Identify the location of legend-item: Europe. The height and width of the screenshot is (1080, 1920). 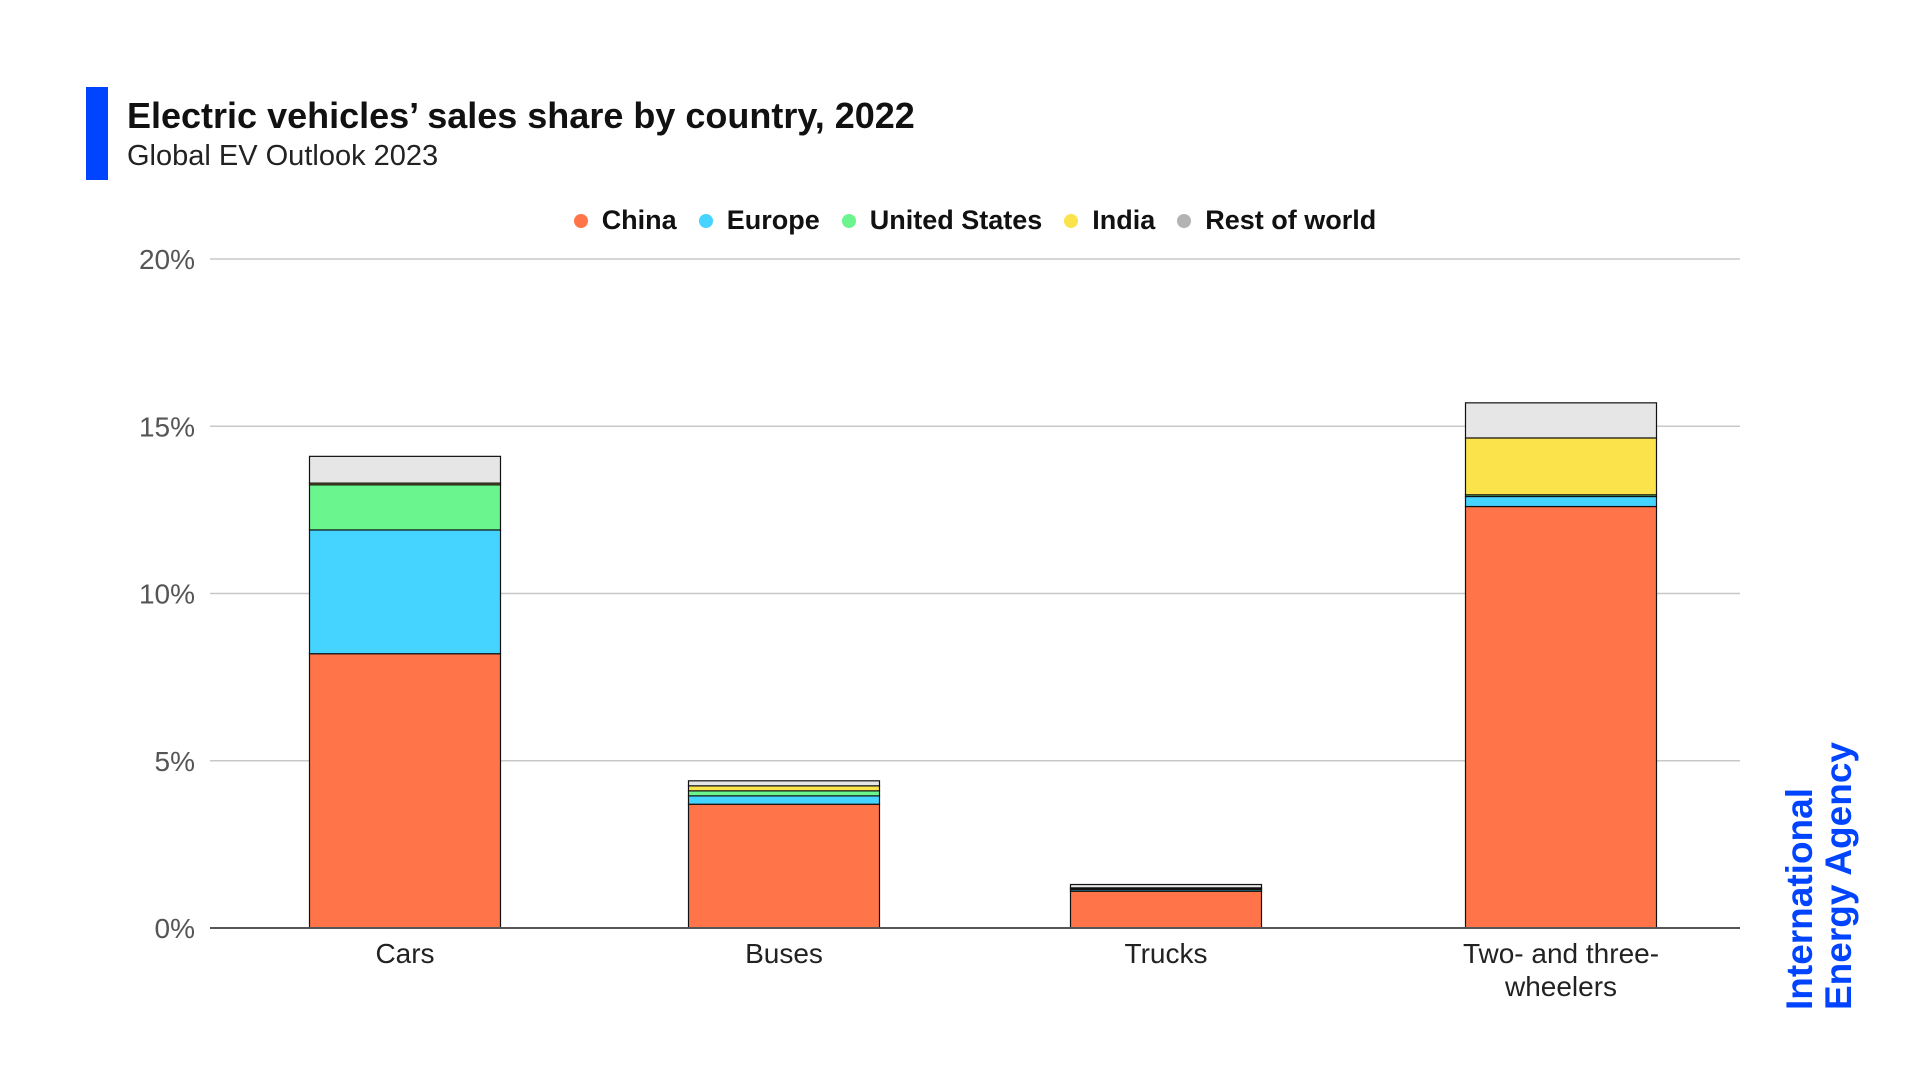
(759, 220).